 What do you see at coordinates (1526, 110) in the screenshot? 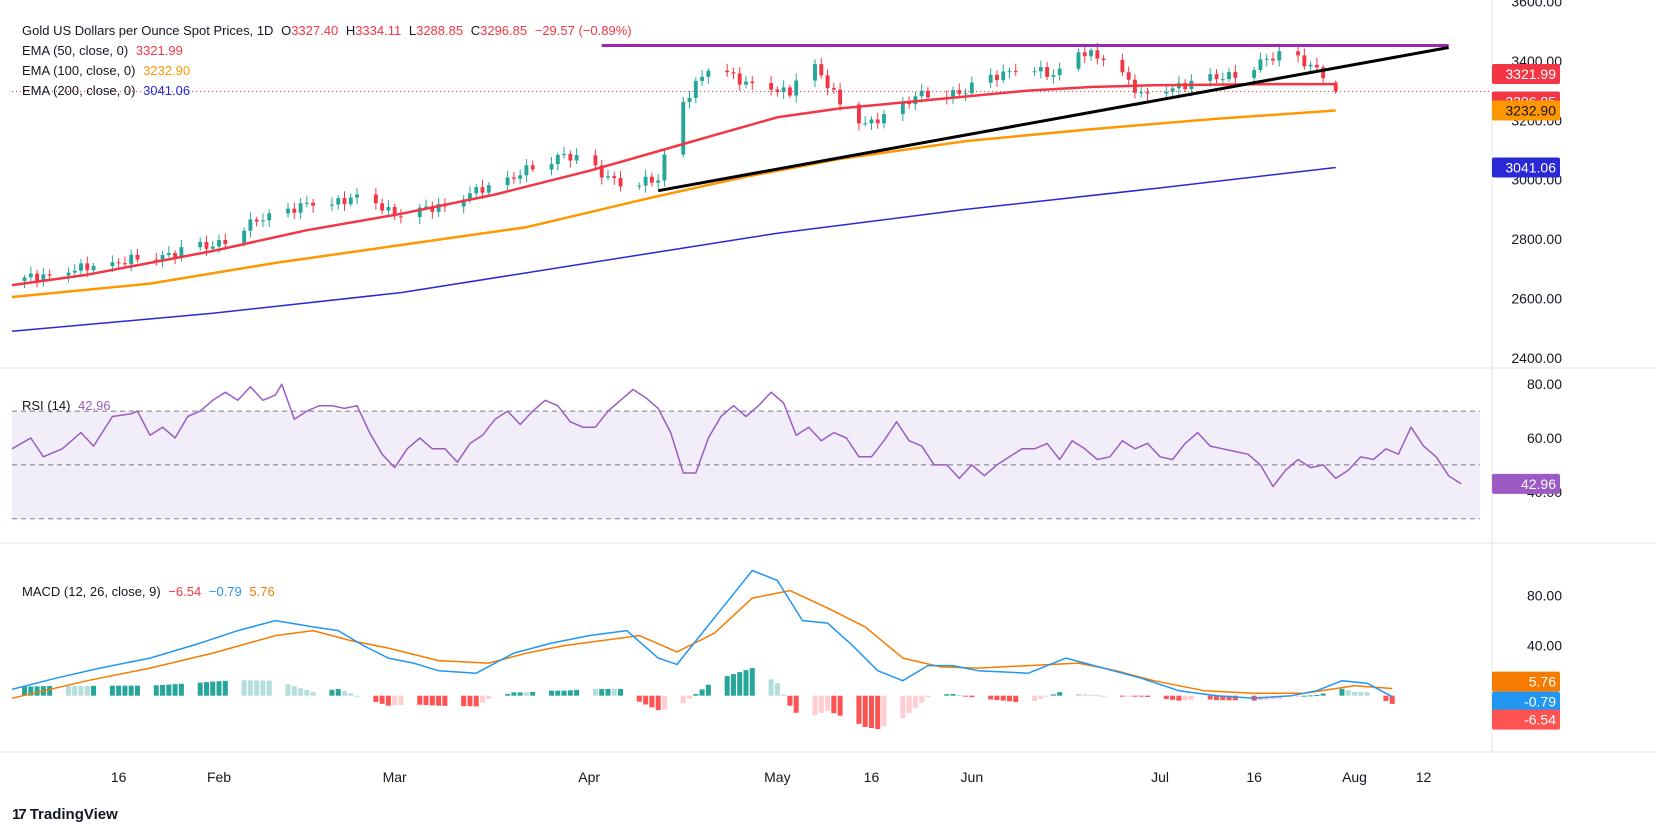
I see `price-label-ema100-box` at bounding box center [1526, 110].